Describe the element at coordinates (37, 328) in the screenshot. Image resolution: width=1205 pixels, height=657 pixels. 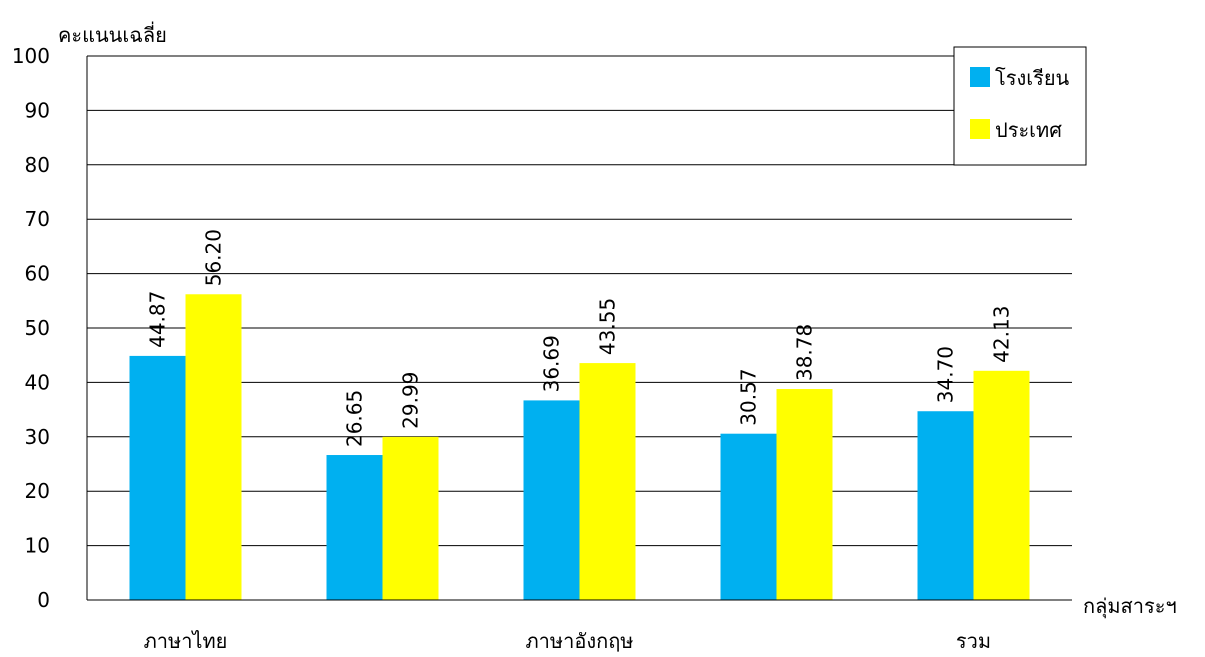
I see `y-tick-label: 50` at that location.